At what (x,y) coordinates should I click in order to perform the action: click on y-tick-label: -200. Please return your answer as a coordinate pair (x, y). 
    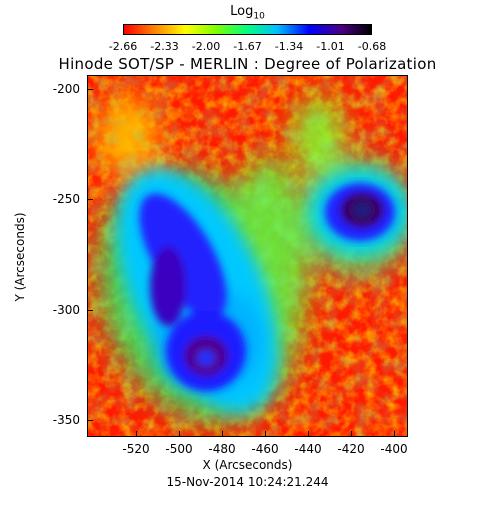
    Looking at the image, I should click on (66, 89).